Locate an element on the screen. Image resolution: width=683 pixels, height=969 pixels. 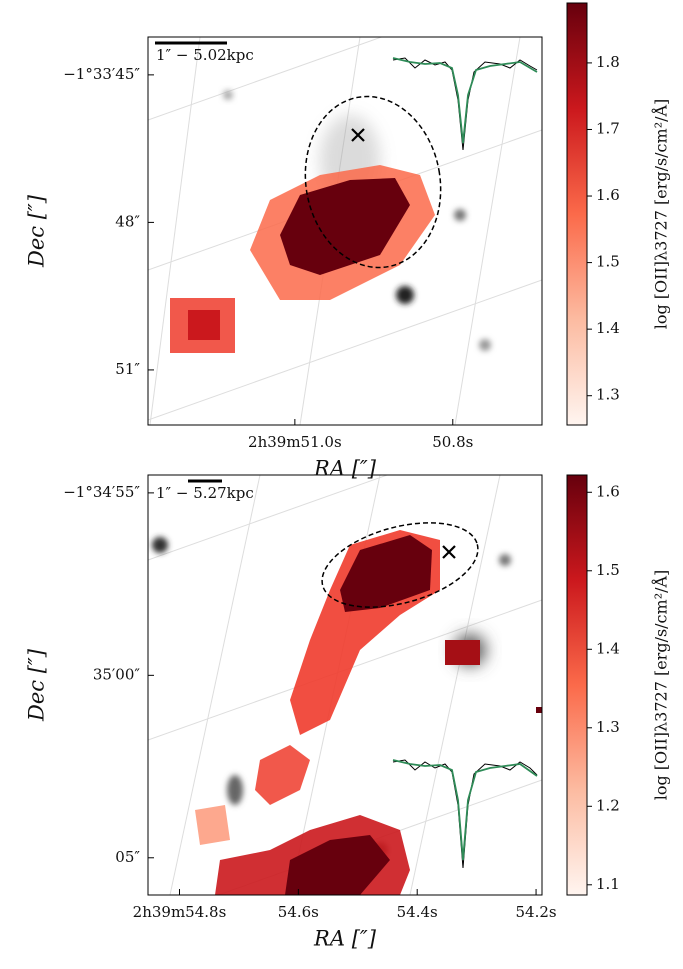
x-tick-label: 54.2s is located at coordinates (536, 912).